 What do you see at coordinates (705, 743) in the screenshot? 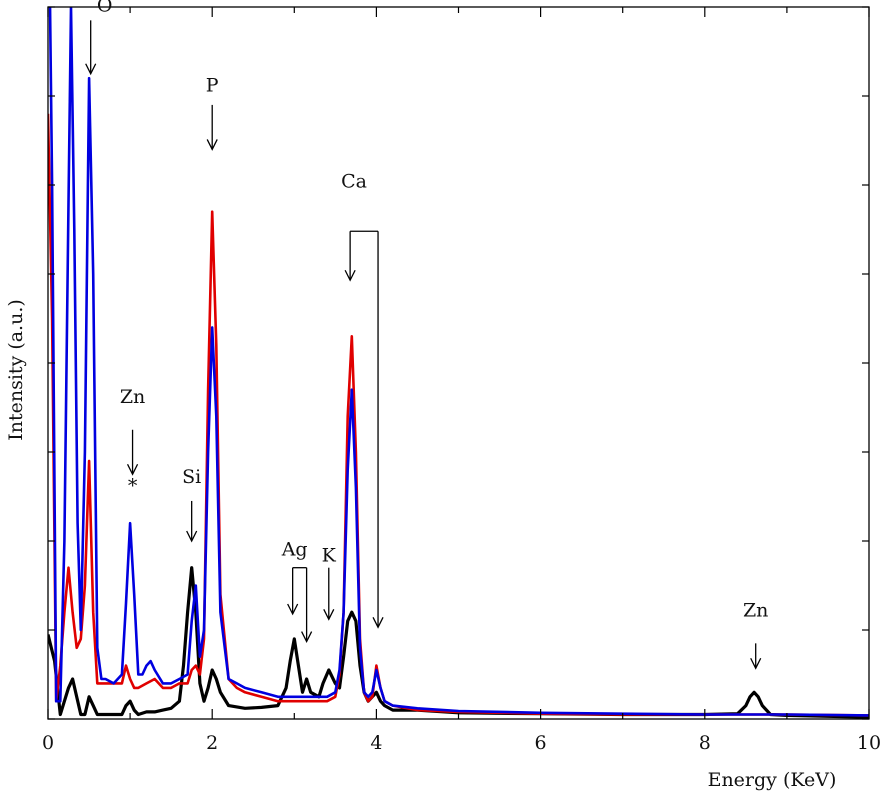
I see `x-tick-label: 8` at bounding box center [705, 743].